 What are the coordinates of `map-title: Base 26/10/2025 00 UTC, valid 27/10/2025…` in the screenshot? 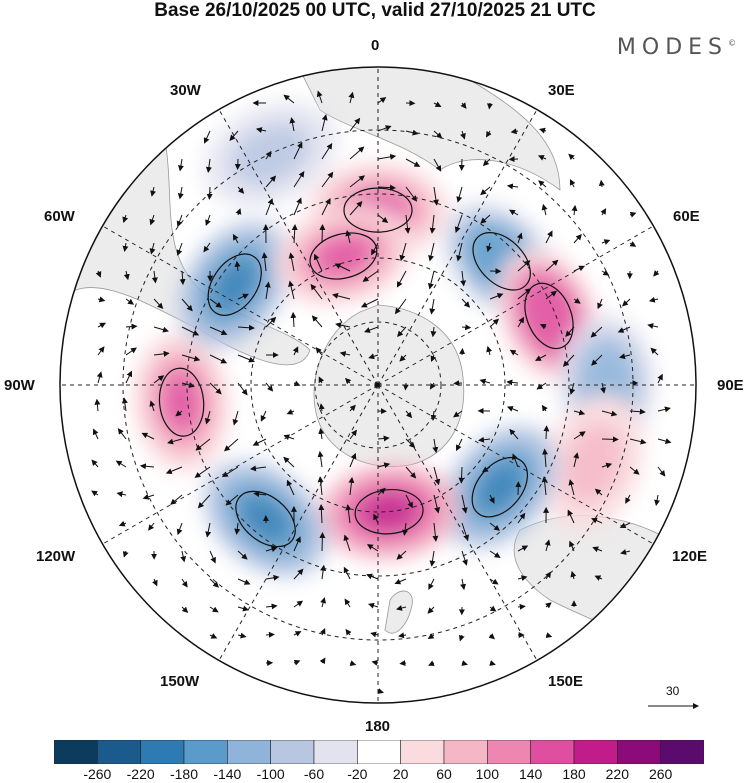 It's located at (375, 10).